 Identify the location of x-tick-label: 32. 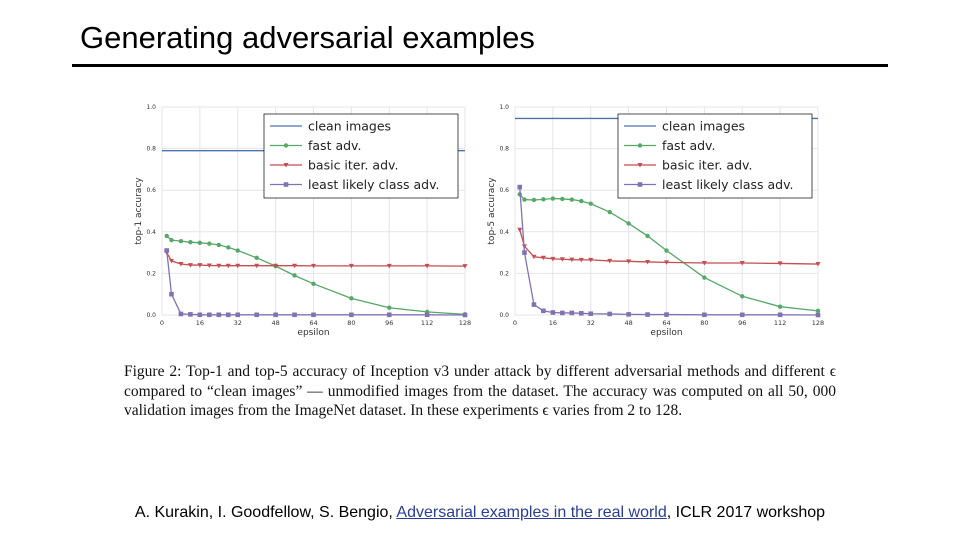
(238, 323).